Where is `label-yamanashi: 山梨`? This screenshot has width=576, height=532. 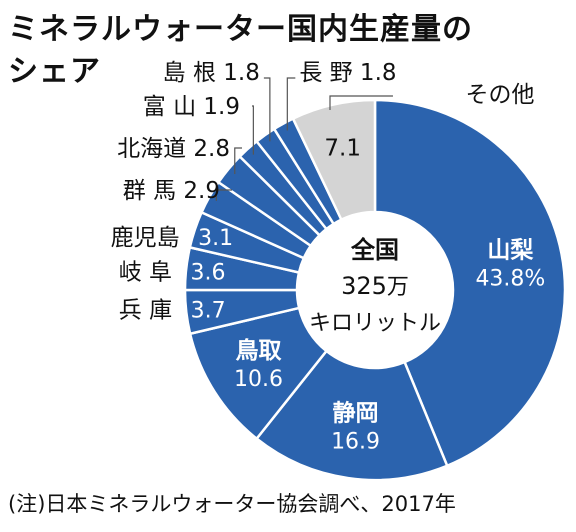
label-yamanashi: 山梨 is located at coordinates (510, 250).